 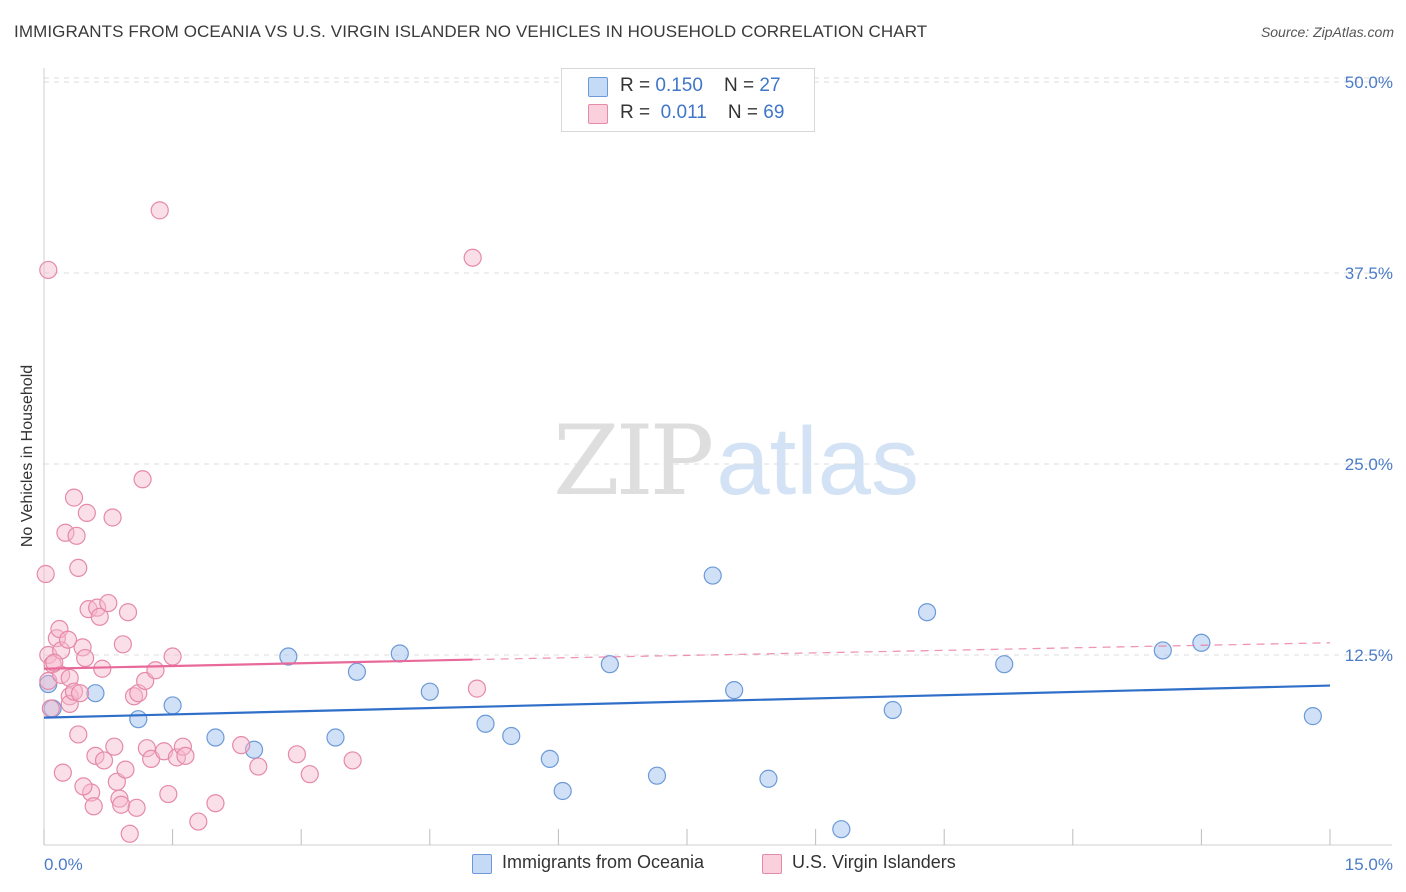 I want to click on oceania-trend-line, so click(x=687, y=701).